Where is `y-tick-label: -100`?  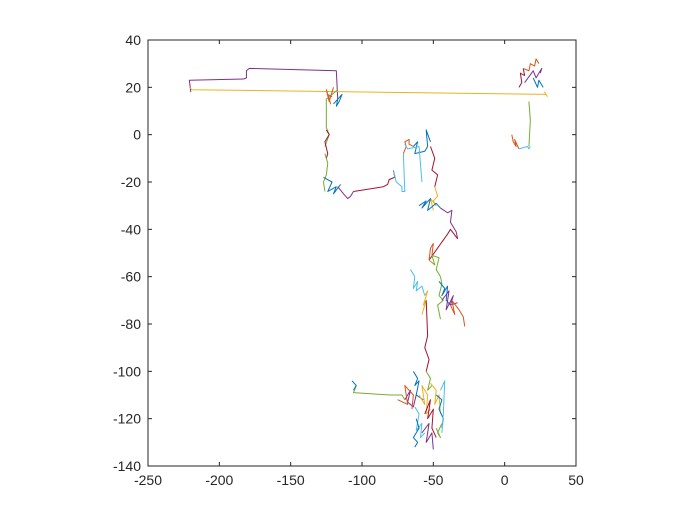
y-tick-label: -100 is located at coordinates (127, 371).